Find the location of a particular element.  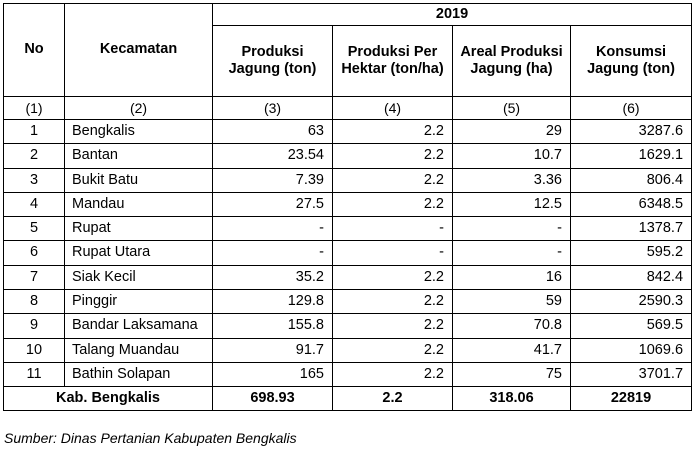

cell-konsumsi: 6348.5 is located at coordinates (631, 204).